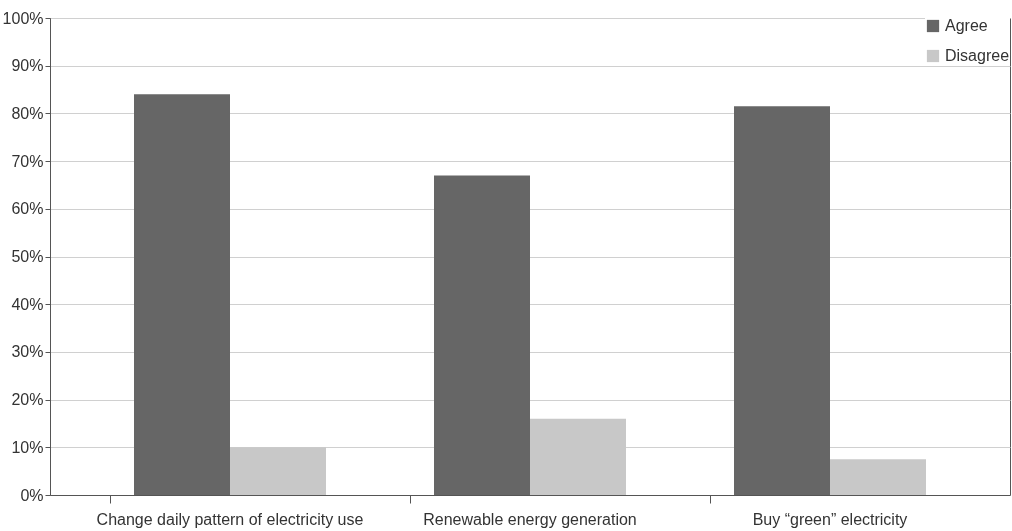 The width and height of the screenshot is (1012, 531). What do you see at coordinates (27, 304) in the screenshot?
I see `y-tick-label: 40%` at bounding box center [27, 304].